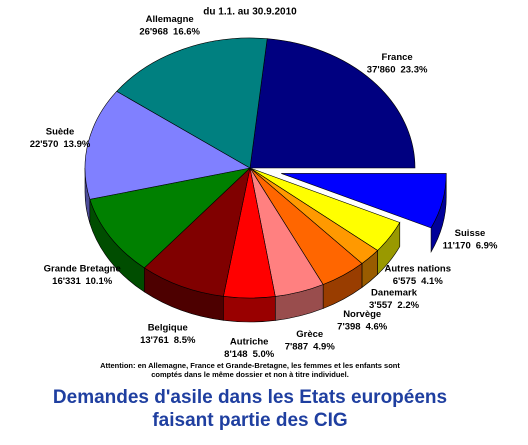 The image size is (528, 445). What do you see at coordinates (249, 342) in the screenshot?
I see `slice-name: Autriche` at bounding box center [249, 342].